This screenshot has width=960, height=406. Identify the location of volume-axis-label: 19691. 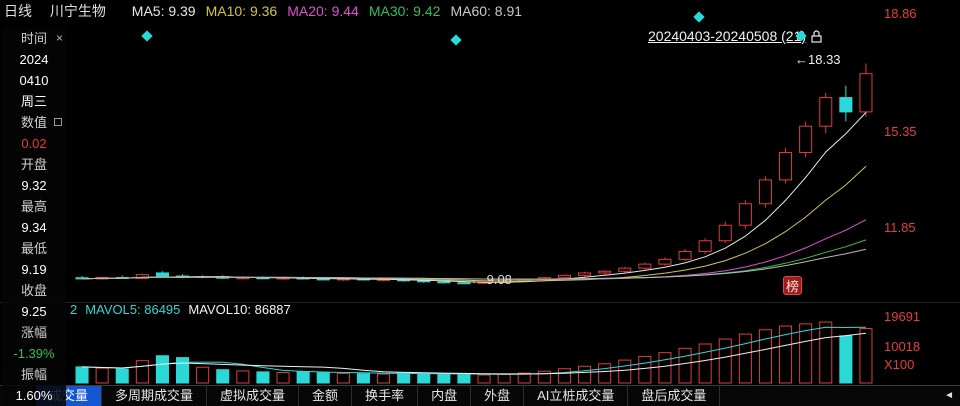
(902, 316).